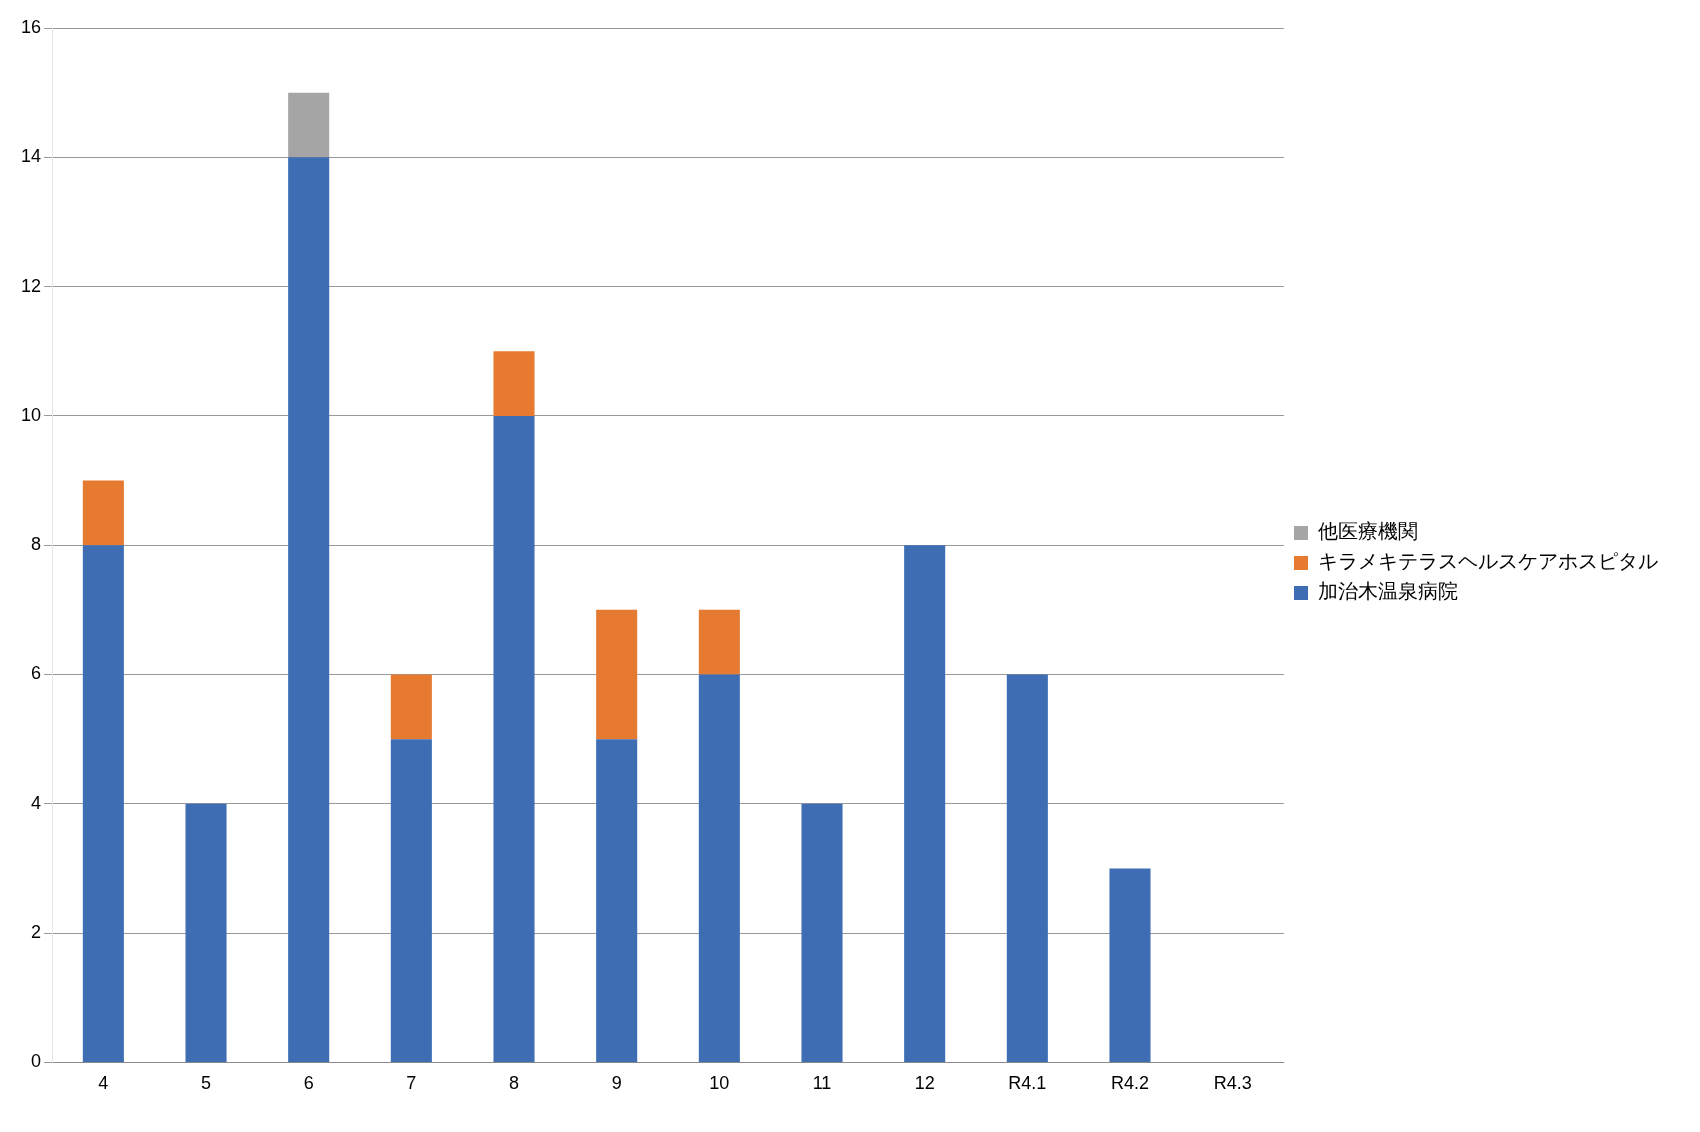  Describe the element at coordinates (1388, 591) in the screenshot. I see `legend-label: 加治木温泉病院` at that location.